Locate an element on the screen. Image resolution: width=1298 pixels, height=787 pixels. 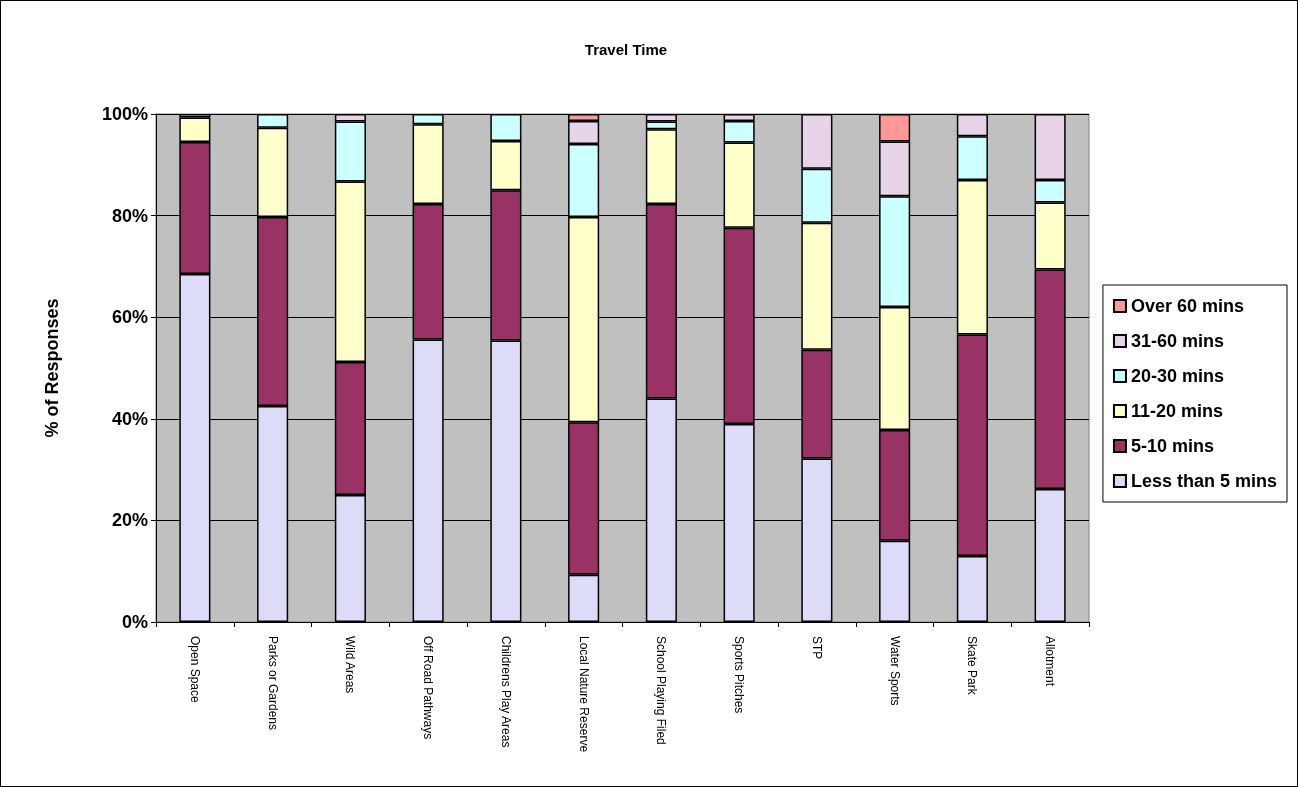
x-tick-label: Wild Areas is located at coordinates (350, 665).